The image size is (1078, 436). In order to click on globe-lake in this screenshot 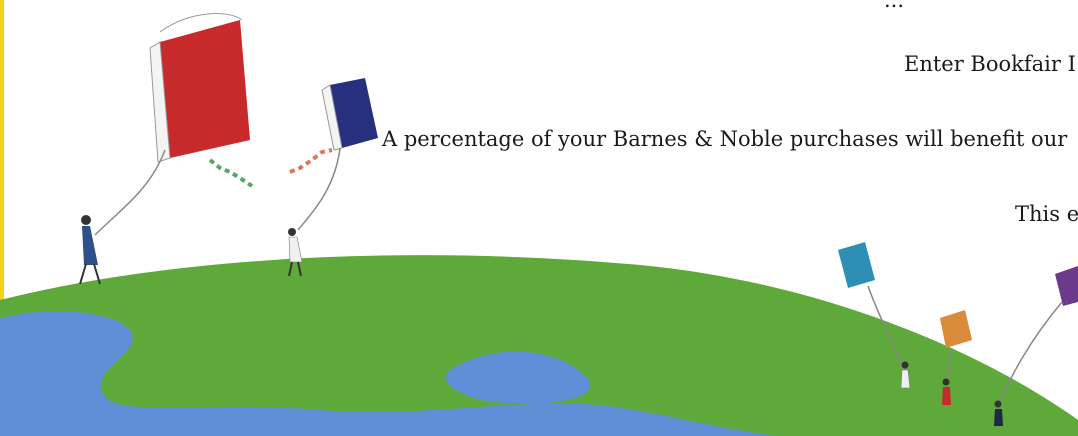, I will do `click(518, 377)`.